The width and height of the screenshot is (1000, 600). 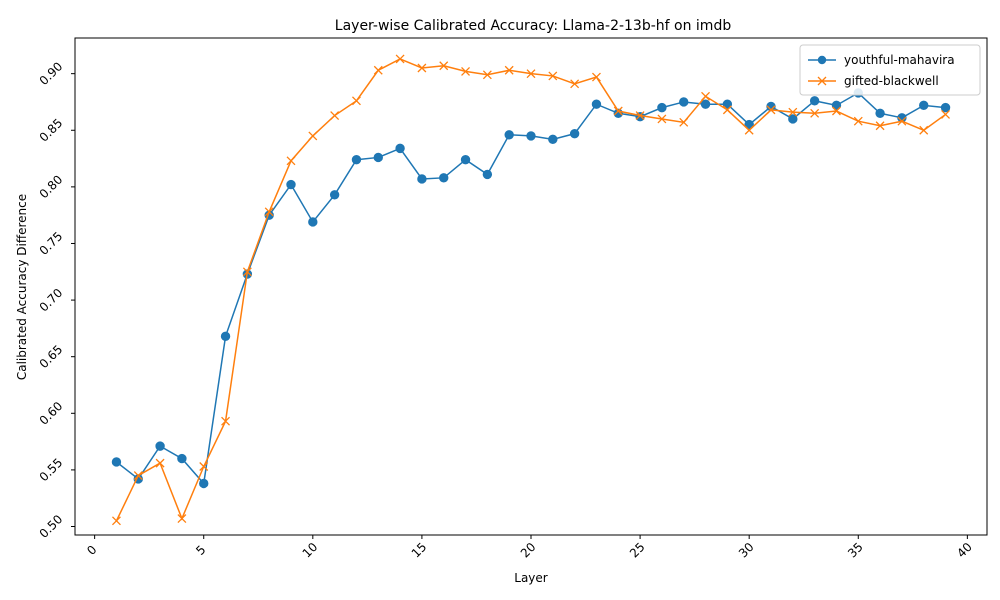 I want to click on legend-item: gifted-blackwell, so click(x=873, y=81).